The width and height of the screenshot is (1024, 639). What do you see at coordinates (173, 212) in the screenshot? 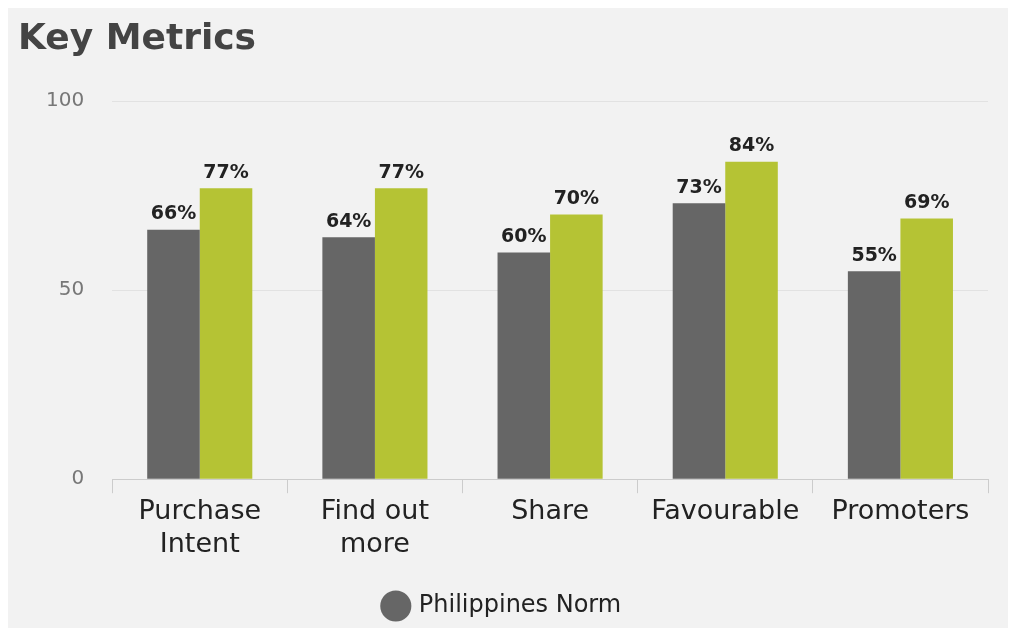
I see `data-label: 66%` at bounding box center [173, 212].